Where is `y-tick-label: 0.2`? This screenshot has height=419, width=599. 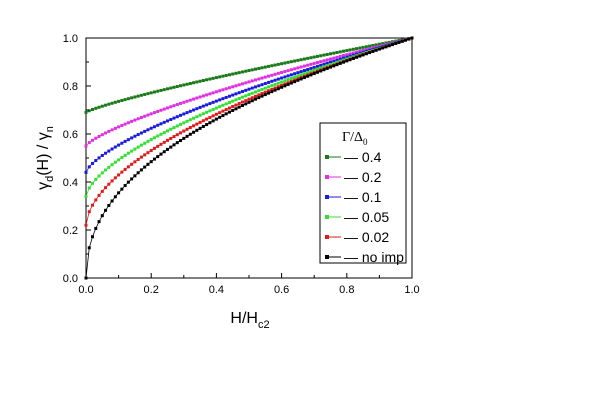 y-tick-label: 0.2 is located at coordinates (70, 231).